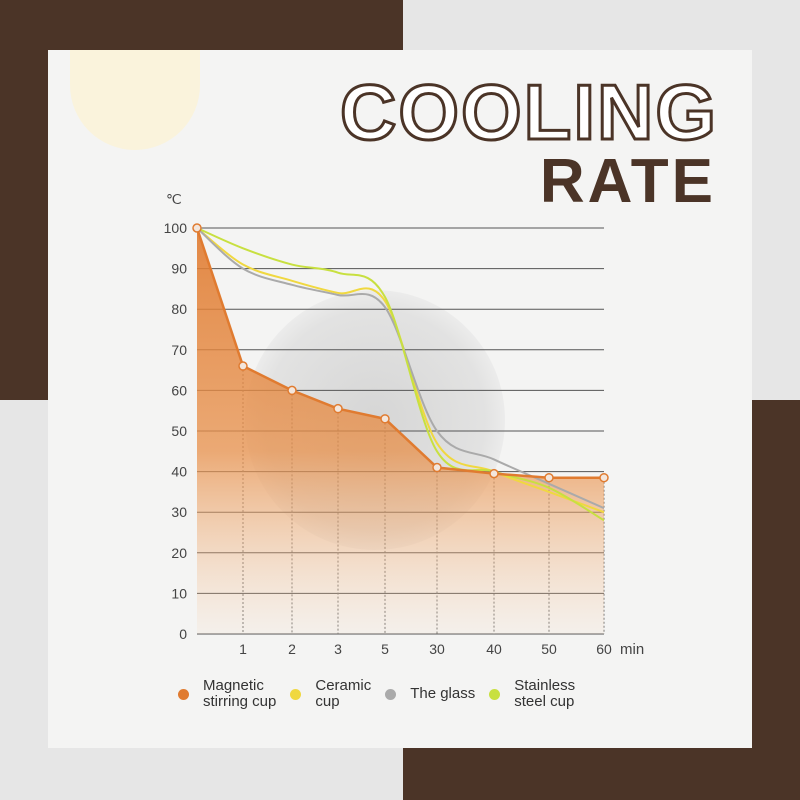  What do you see at coordinates (327, 701) in the screenshot?
I see `legend-label-line: cup` at bounding box center [327, 701].